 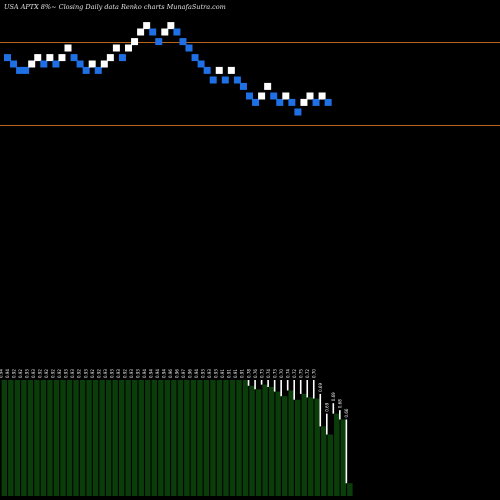 I want to click on volume-label: 0.97, so click(x=183, y=373).